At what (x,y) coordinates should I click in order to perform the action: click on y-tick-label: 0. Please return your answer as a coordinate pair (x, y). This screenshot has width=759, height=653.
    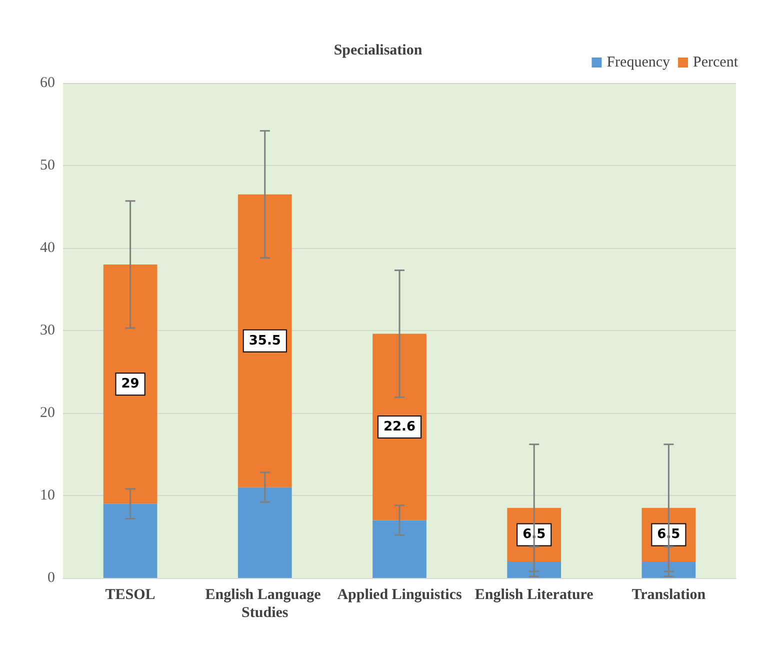
    Looking at the image, I should click on (51, 578).